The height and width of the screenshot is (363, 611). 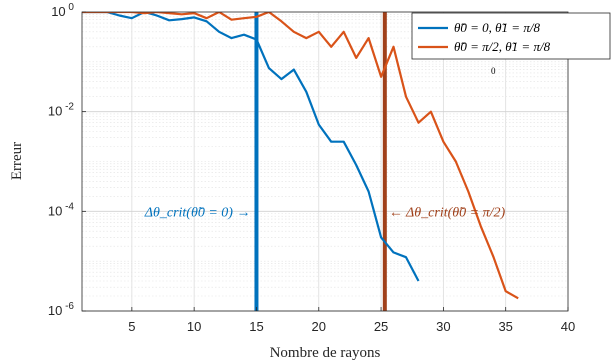 What do you see at coordinates (17, 161) in the screenshot?
I see `y-axis-label: Erreur` at bounding box center [17, 161].